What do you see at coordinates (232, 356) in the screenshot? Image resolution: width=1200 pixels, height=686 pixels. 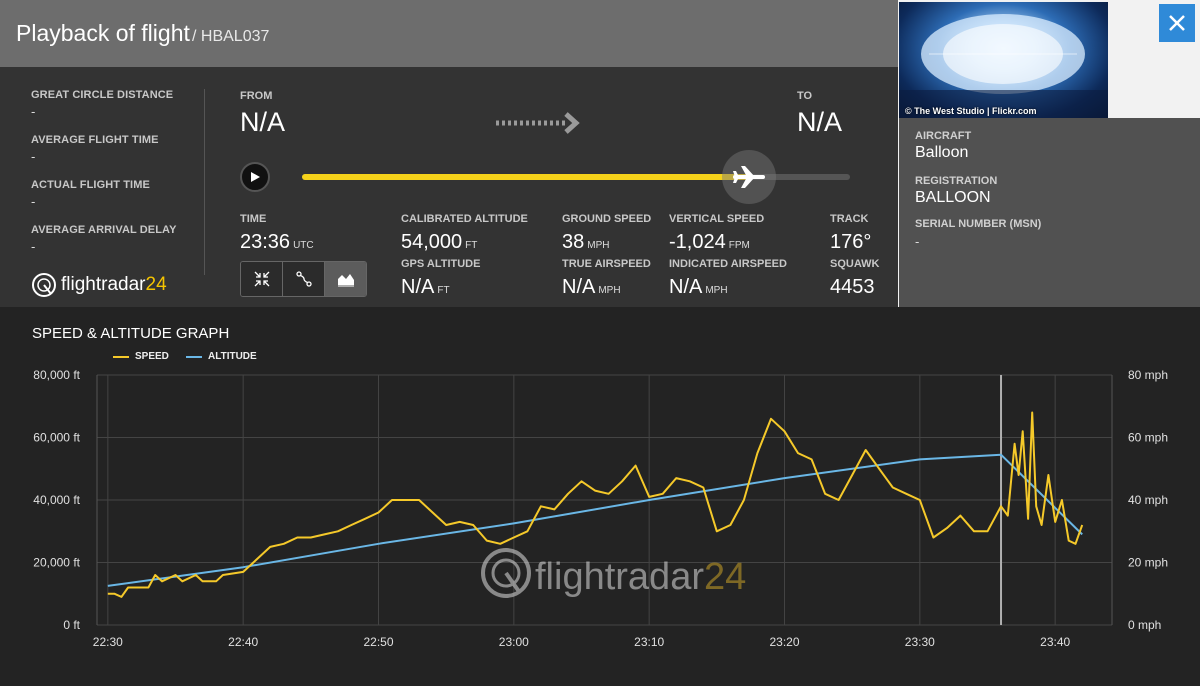 I see `legend-altitude-label: ALTITUDE` at bounding box center [232, 356].